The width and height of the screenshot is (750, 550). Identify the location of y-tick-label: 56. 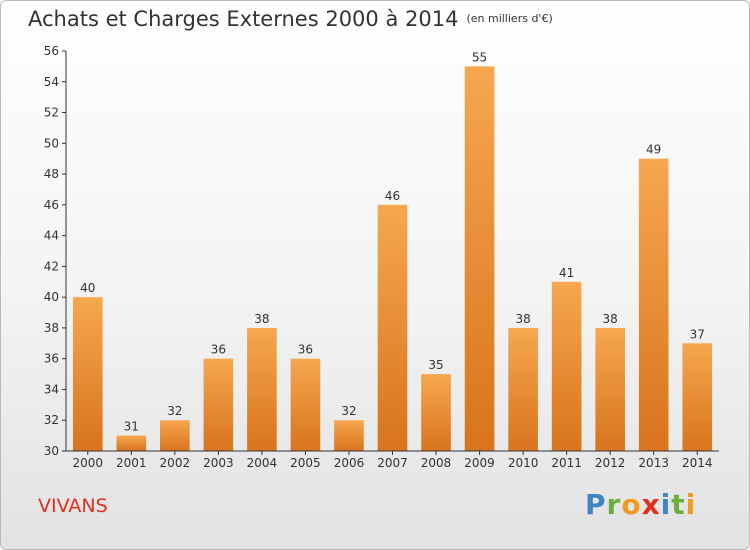
(51, 51).